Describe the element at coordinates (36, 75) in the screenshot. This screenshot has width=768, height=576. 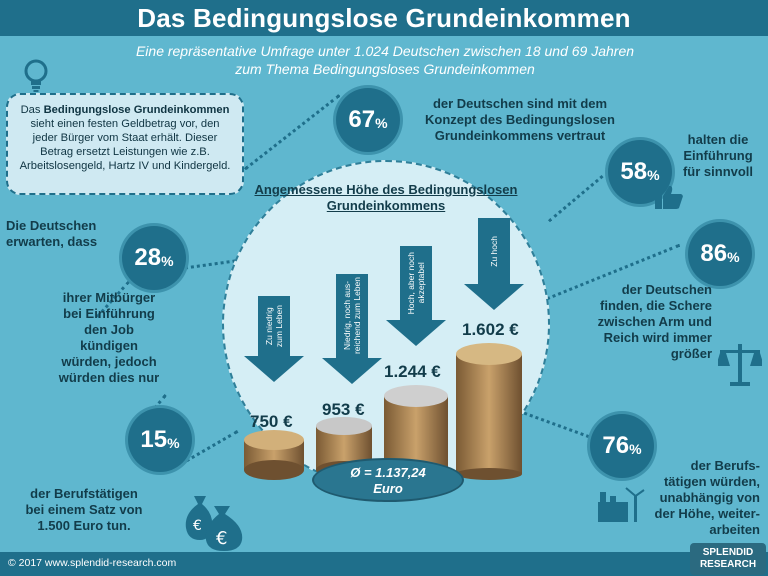
I see `lightbulb-icon` at that location.